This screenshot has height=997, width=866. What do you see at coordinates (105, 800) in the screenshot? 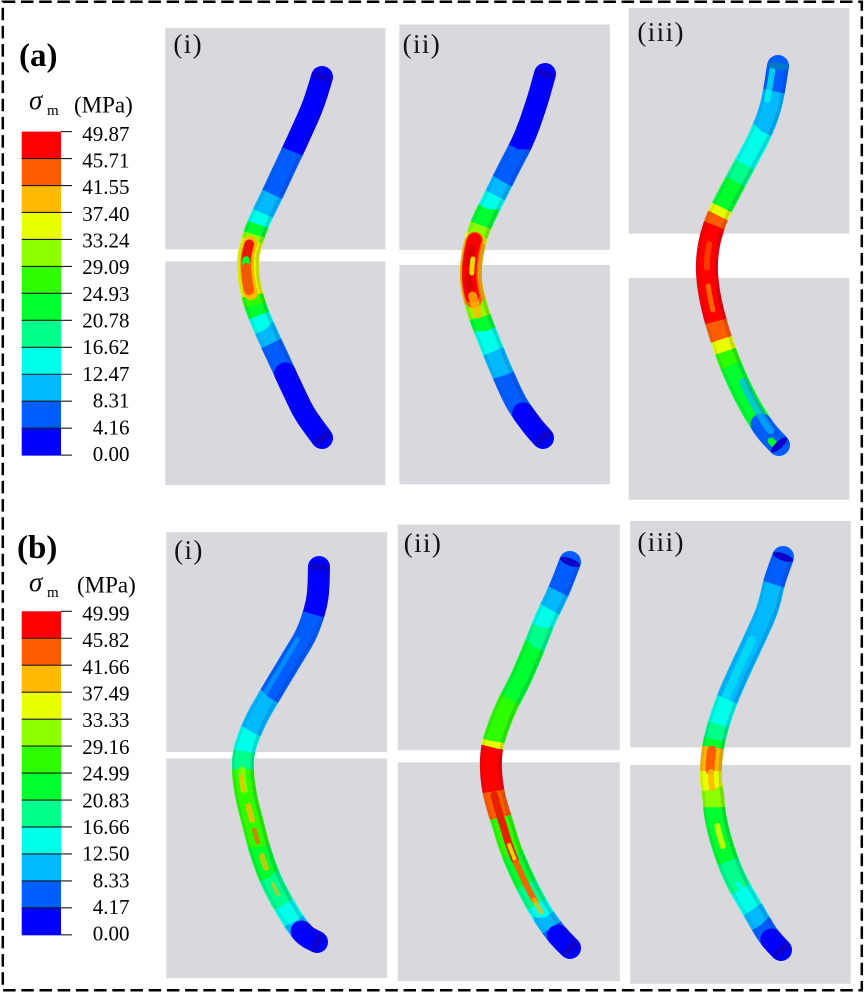
I see `svg-text: 20.83` at bounding box center [105, 800].